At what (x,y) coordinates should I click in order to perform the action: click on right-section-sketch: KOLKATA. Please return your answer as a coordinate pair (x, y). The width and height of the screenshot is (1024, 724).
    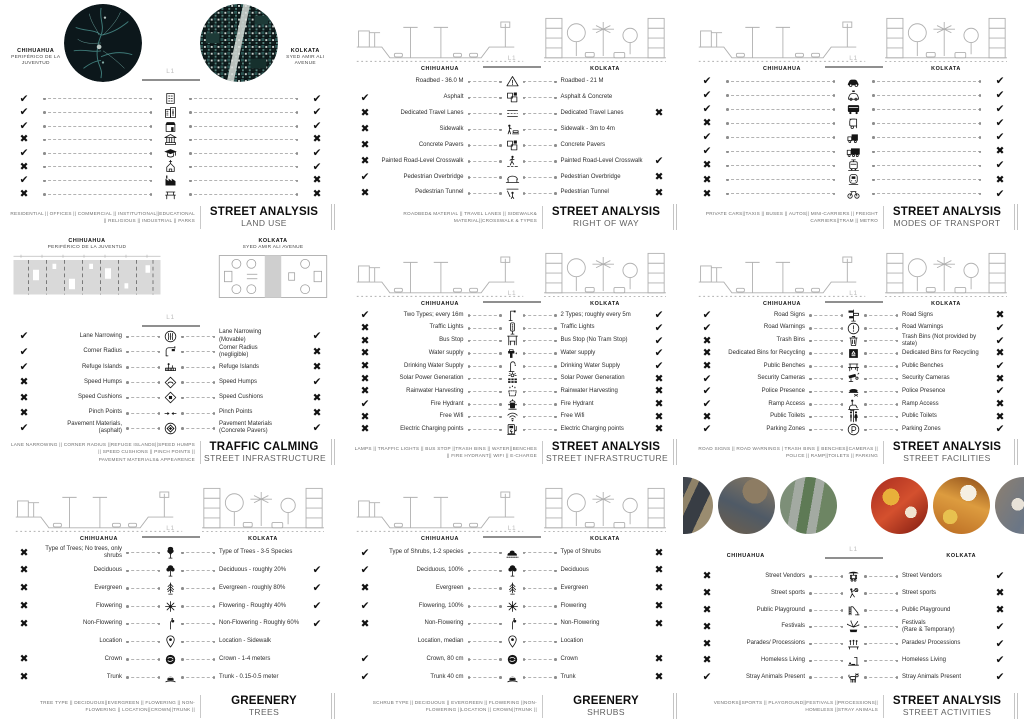
    Looking at the image, I should click on (605, 42).